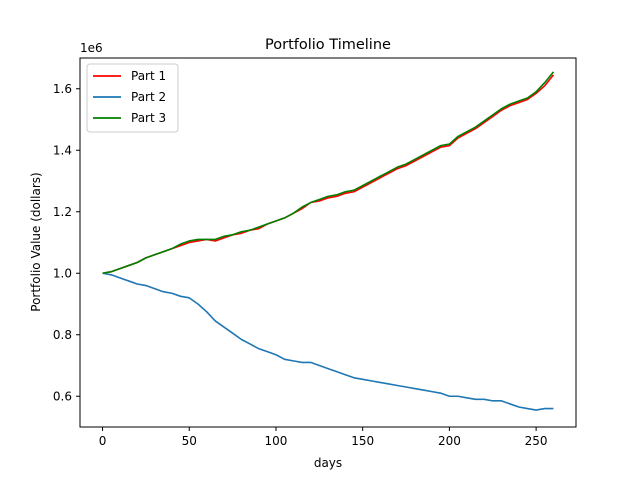  Describe the element at coordinates (62, 150) in the screenshot. I see `y-tick-label: 1.4` at that location.